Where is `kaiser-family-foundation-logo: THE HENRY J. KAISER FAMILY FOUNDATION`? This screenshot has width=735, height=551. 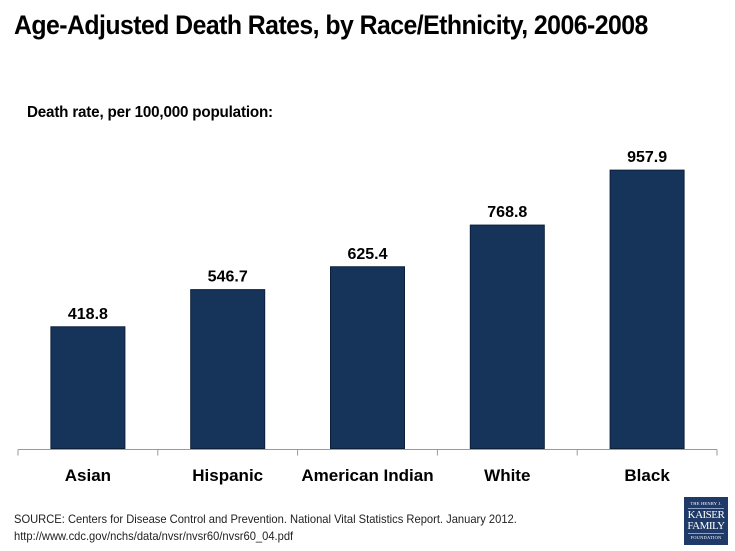 kaiser-family-foundation-logo: THE HENRY J. KAISER FAMILY FOUNDATION is located at coordinates (706, 521).